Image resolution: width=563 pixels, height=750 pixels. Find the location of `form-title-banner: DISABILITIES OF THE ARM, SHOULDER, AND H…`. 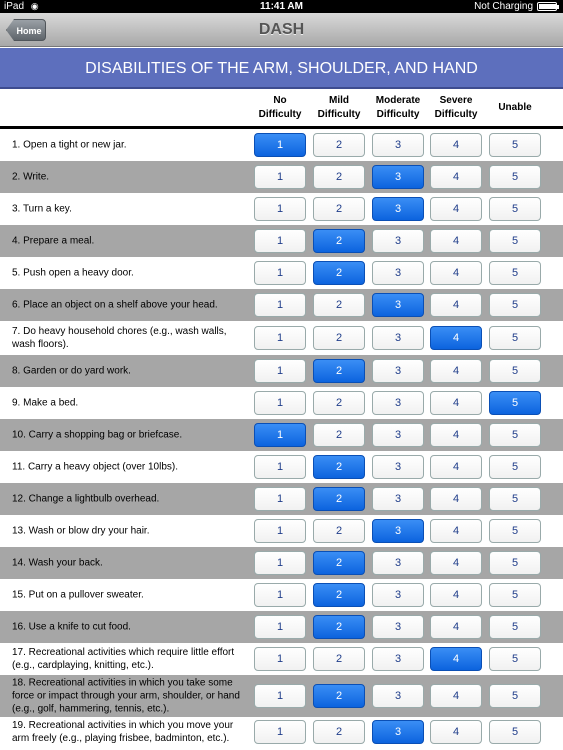

form-title-banner: DISABILITIES OF THE ARM, SHOULDER, AND H… is located at coordinates (281, 68).